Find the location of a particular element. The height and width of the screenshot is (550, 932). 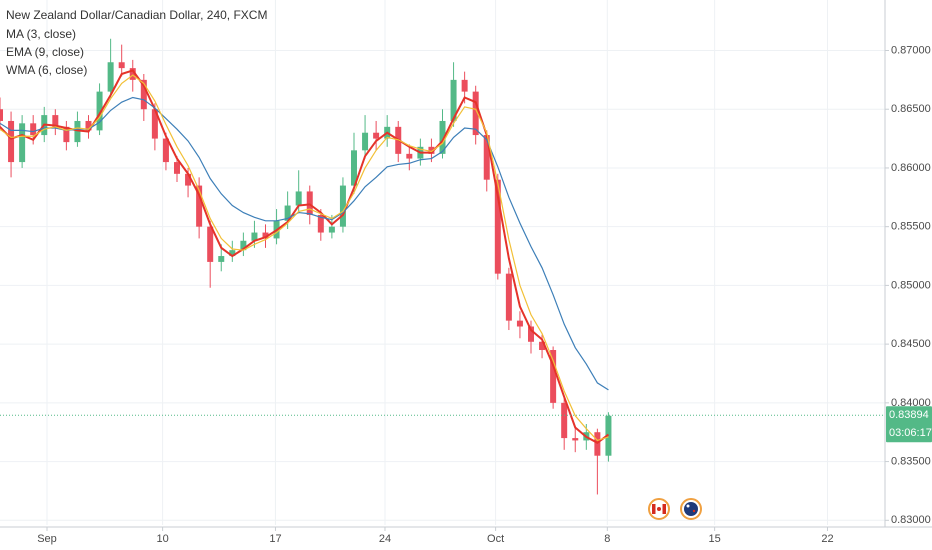

y-tick-label: 0.84500 is located at coordinates (911, 344).